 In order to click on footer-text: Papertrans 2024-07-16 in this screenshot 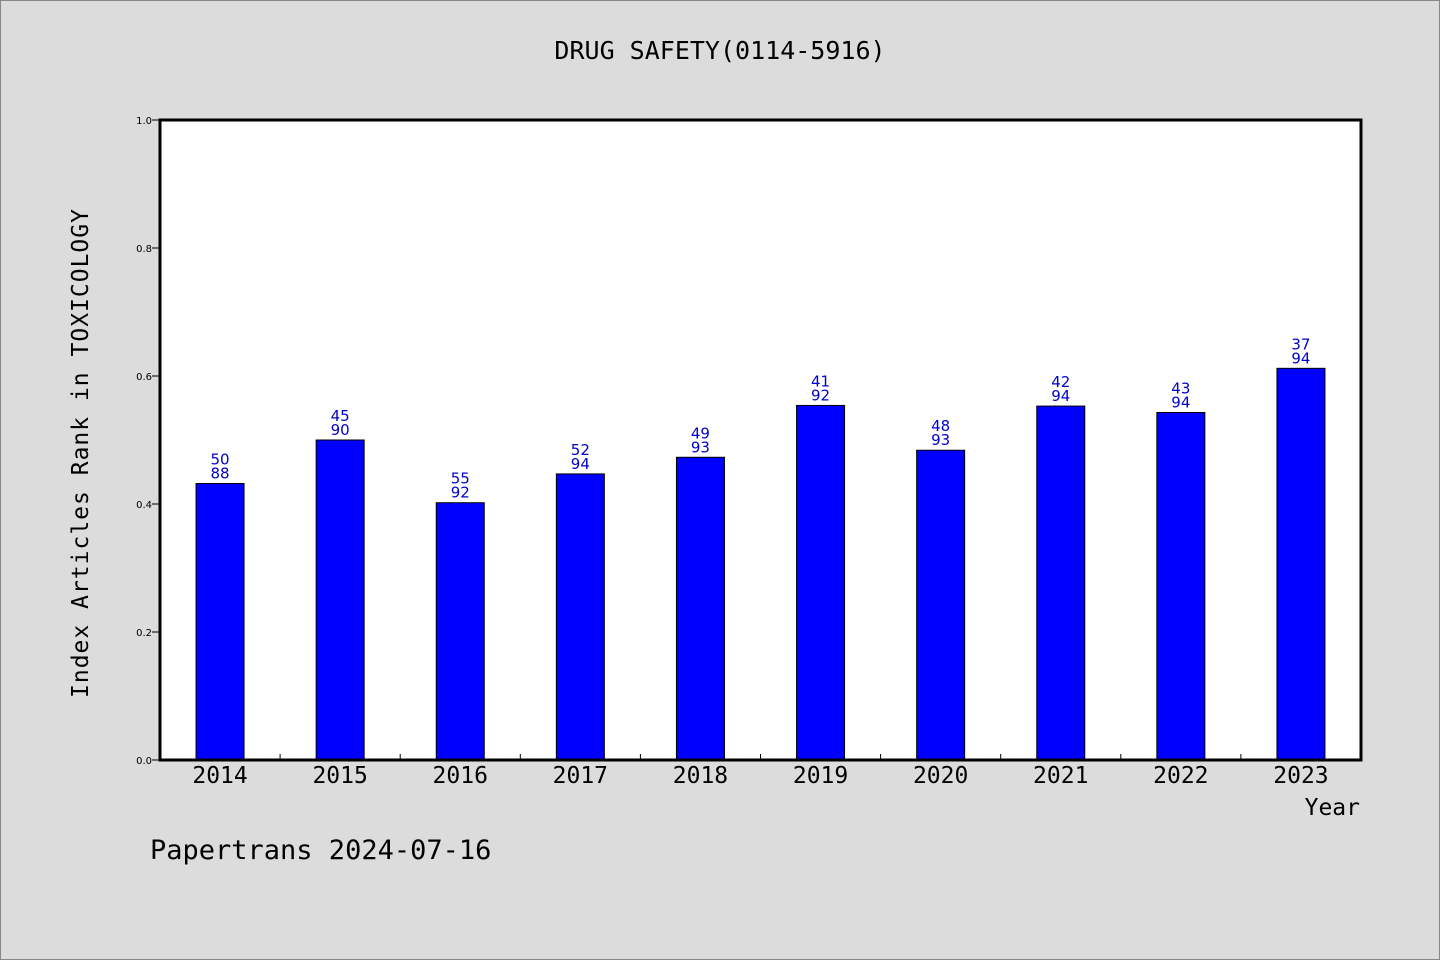, I will do `click(321, 850)`.